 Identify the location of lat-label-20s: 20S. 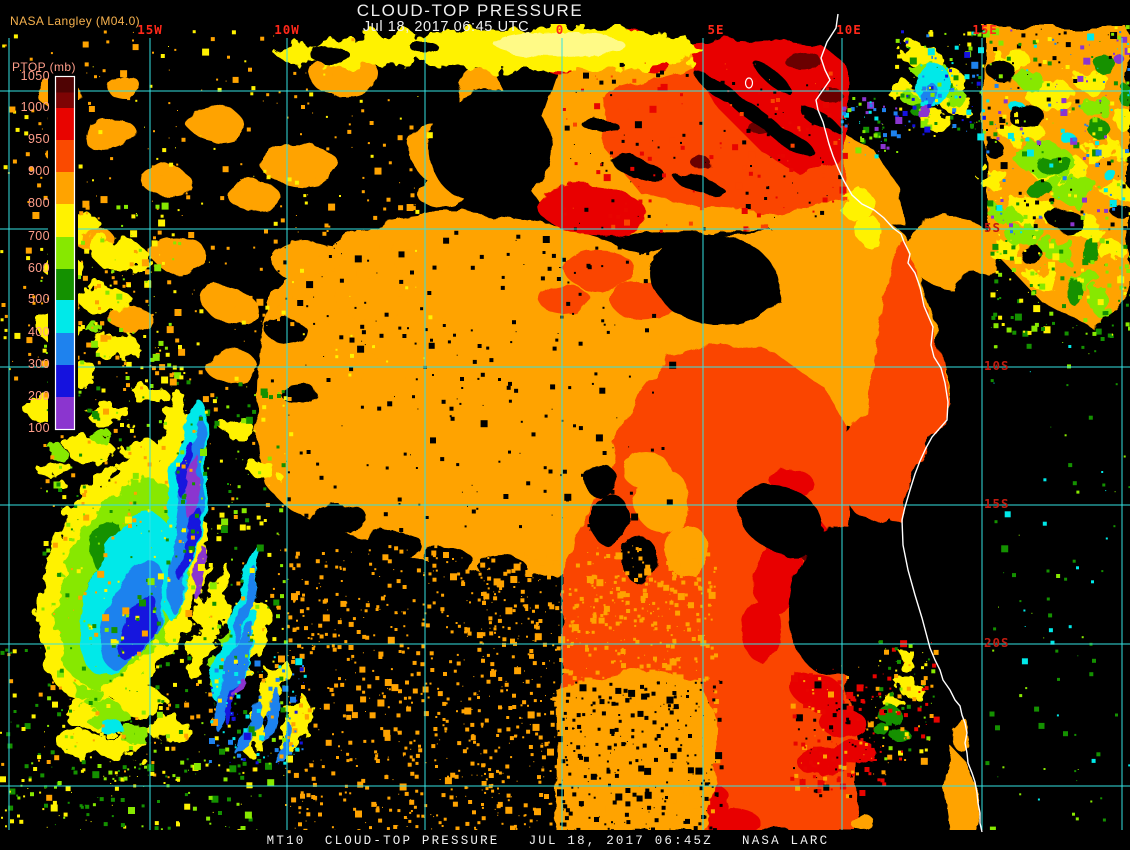
(997, 642).